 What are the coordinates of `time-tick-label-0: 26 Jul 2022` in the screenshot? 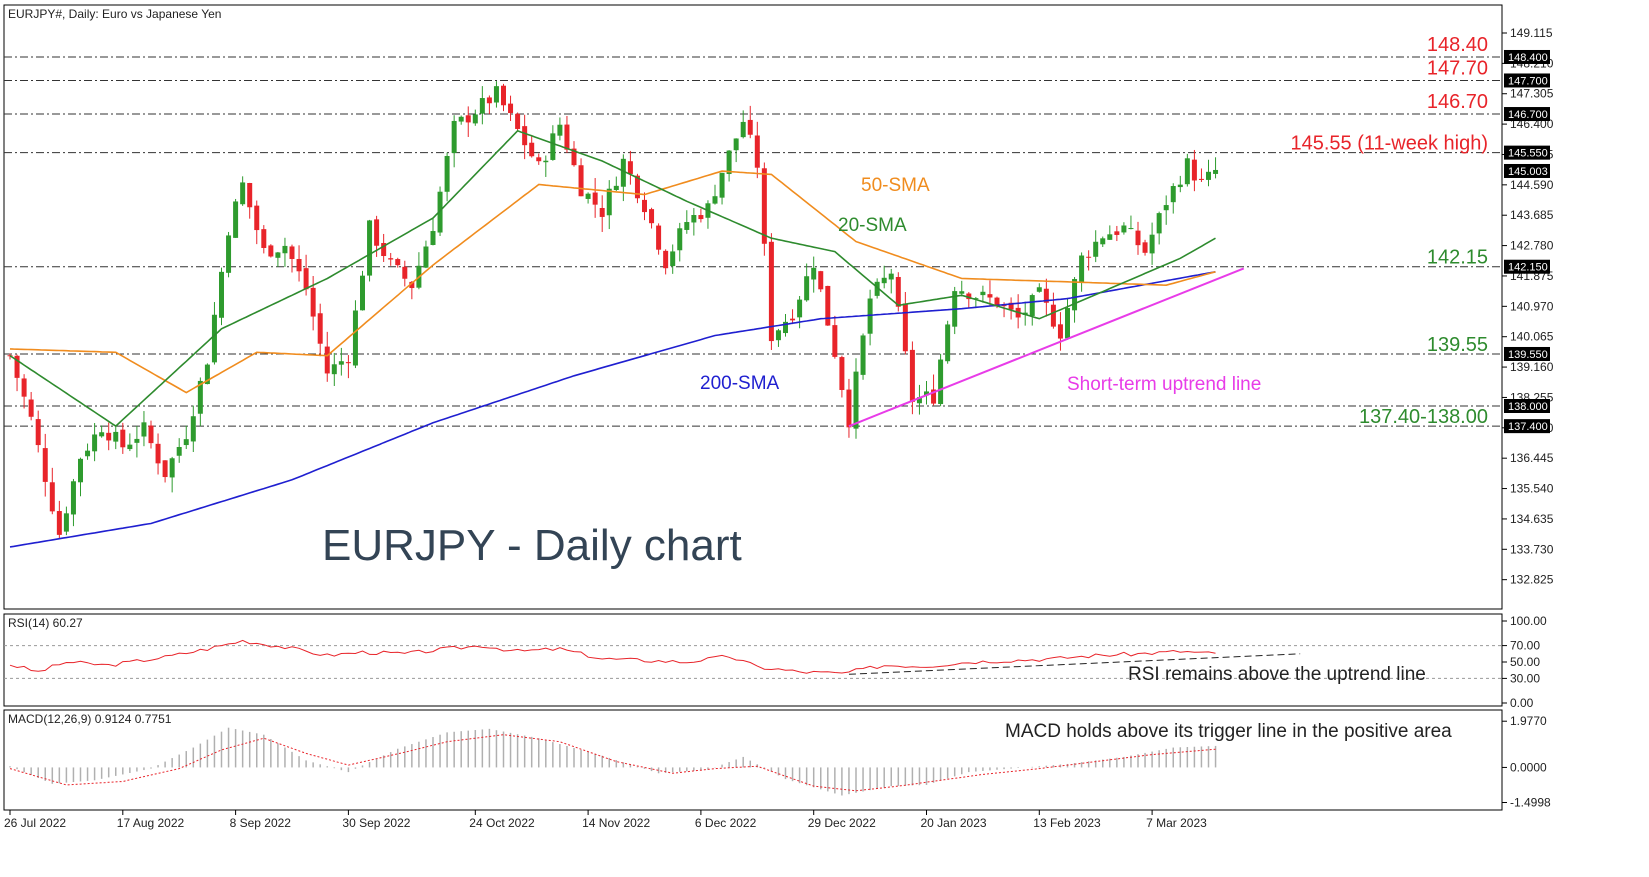 It's located at (35, 823).